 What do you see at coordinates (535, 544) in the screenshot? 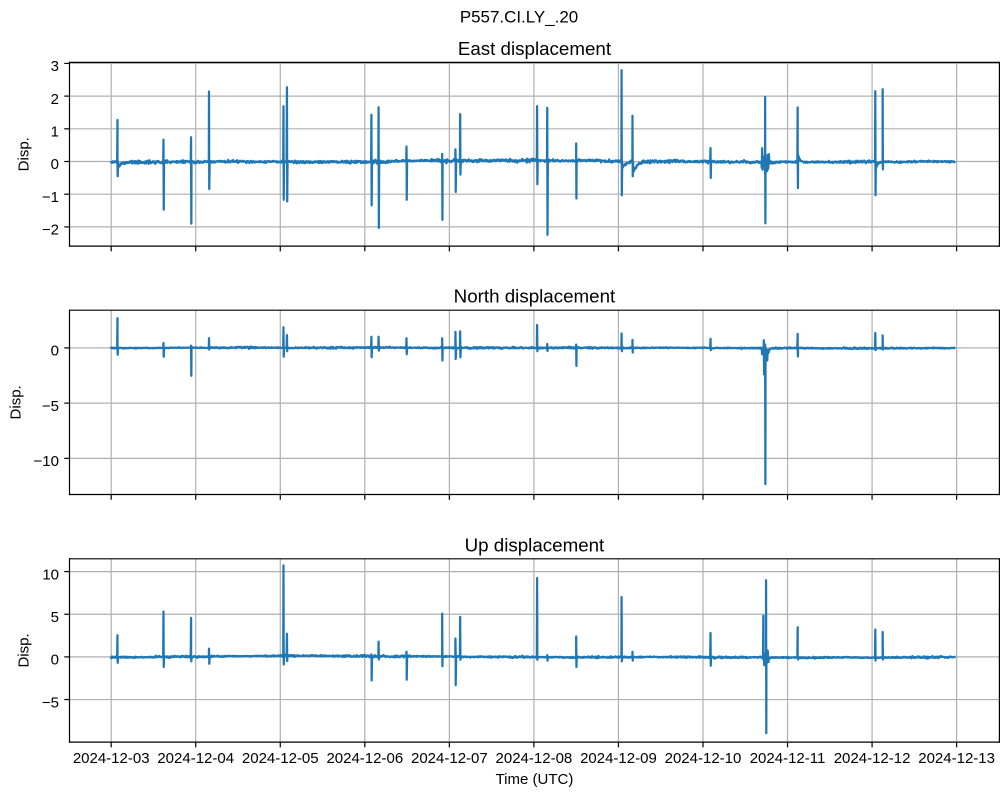
I see `svg-text: Up displacement` at bounding box center [535, 544].